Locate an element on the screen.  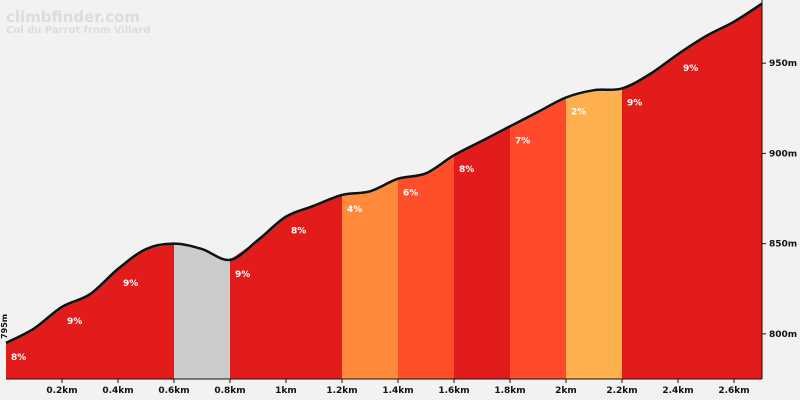
brand-logo-text: climbfinder.com is located at coordinates (73, 17).